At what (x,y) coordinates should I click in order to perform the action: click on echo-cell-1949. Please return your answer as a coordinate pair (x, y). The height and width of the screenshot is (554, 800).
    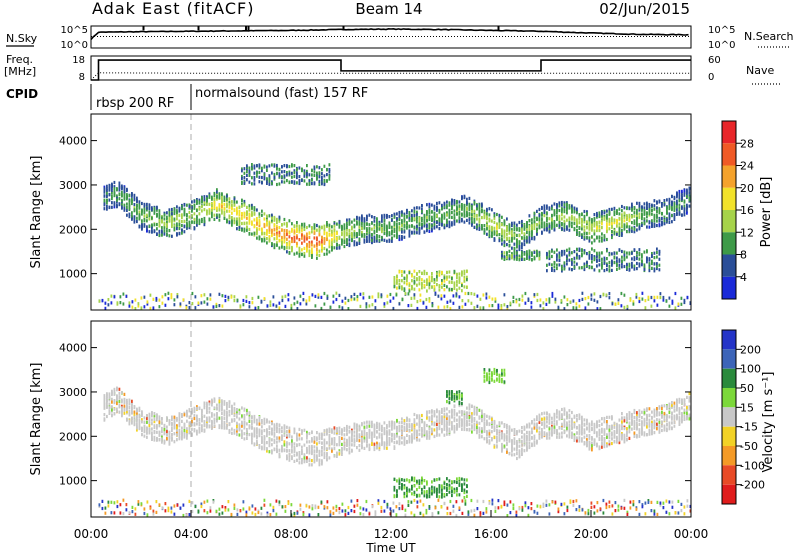
    Looking at the image, I should click on (509, 241).